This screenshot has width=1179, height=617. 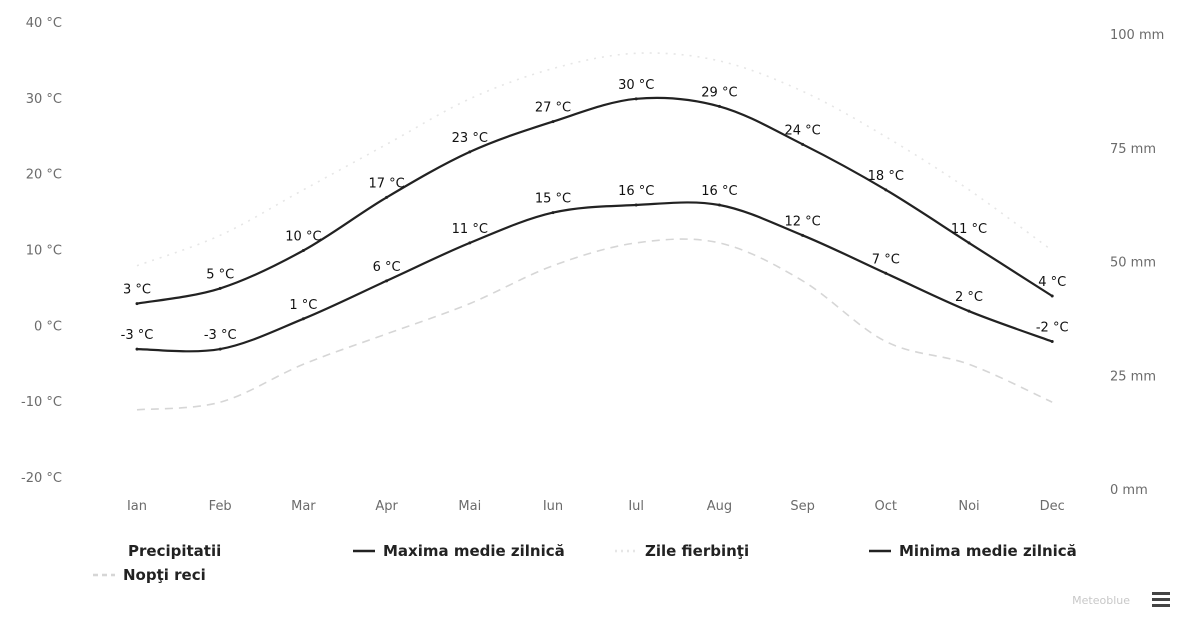 What do you see at coordinates (469, 506) in the screenshot?
I see `x-tick-mai: Mai` at bounding box center [469, 506].